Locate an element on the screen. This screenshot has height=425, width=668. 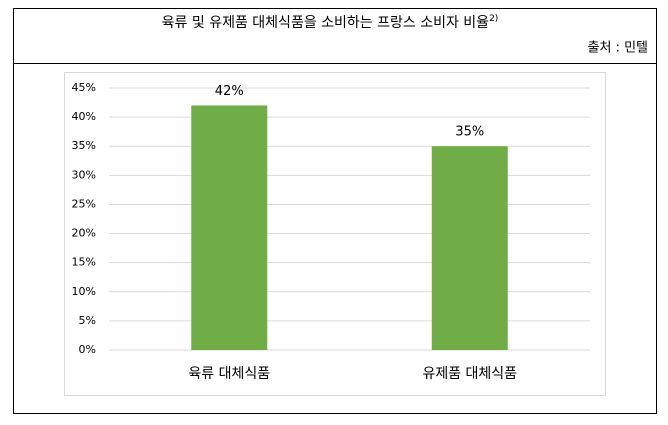
data-label: 35% is located at coordinates (469, 132).